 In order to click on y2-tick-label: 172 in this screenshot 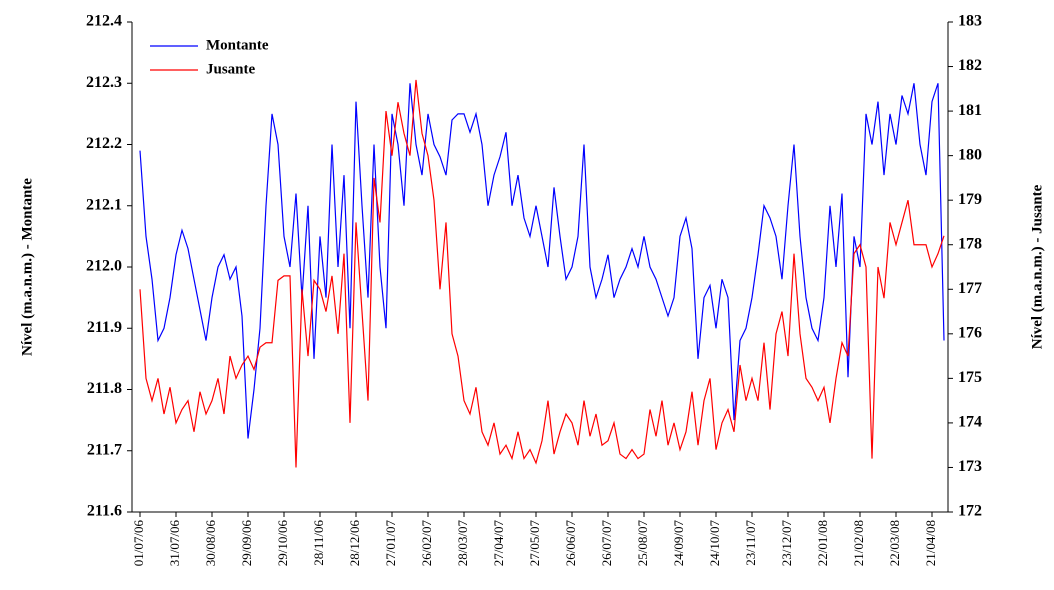, I will do `click(970, 511)`.